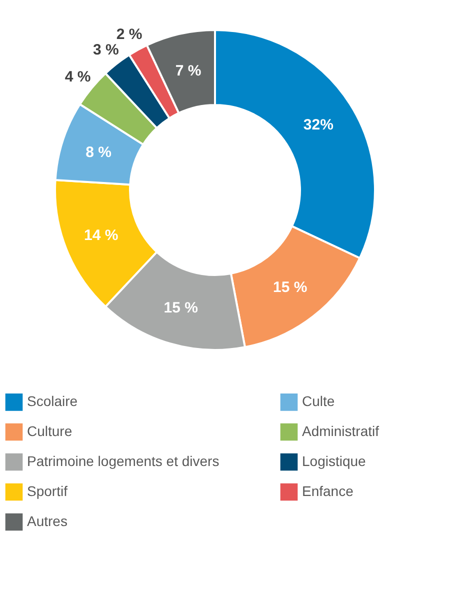 The image size is (449, 600). Describe the element at coordinates (47, 491) in the screenshot. I see `legend-label: Sportif` at that location.